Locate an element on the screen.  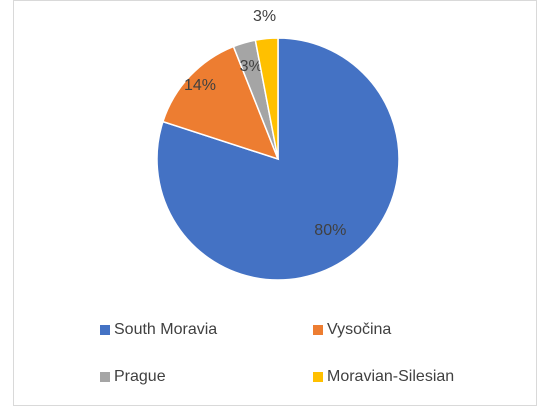
legend-label: Vysočina is located at coordinates (359, 329).